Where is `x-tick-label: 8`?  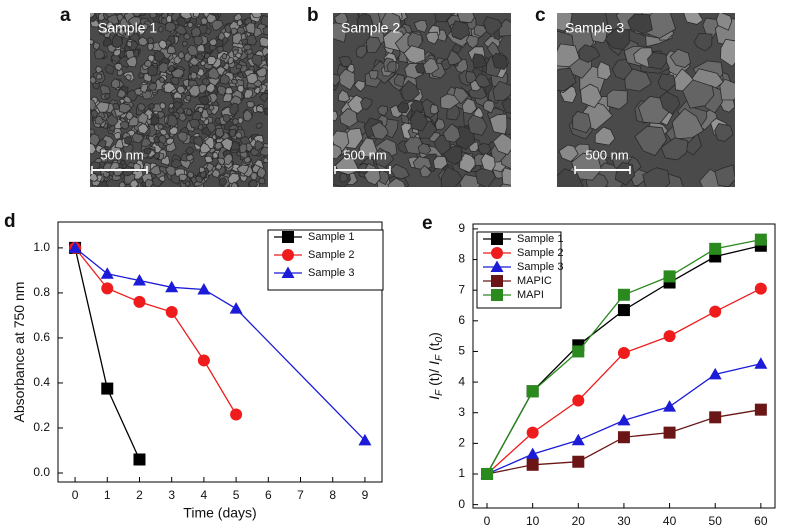 x-tick-label: 8 is located at coordinates (332, 495).